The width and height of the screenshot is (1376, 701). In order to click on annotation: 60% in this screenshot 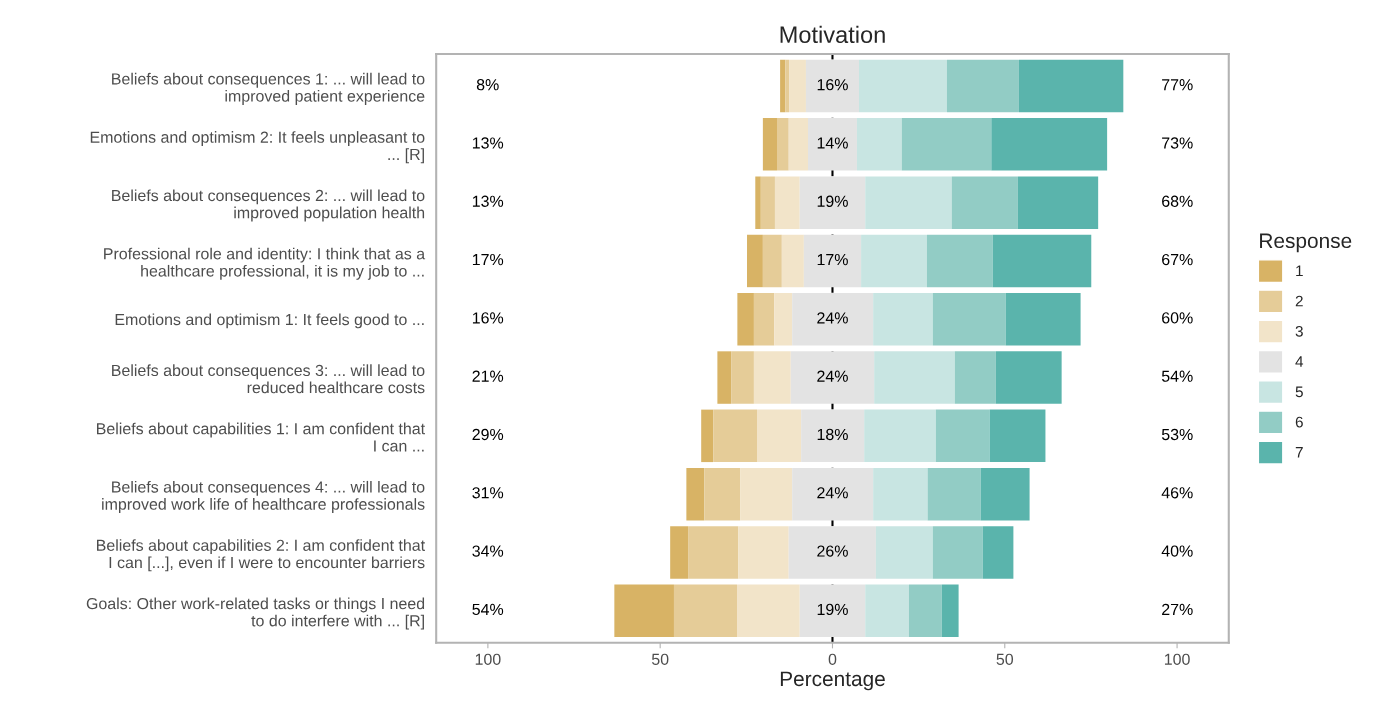, I will do `click(1177, 318)`.